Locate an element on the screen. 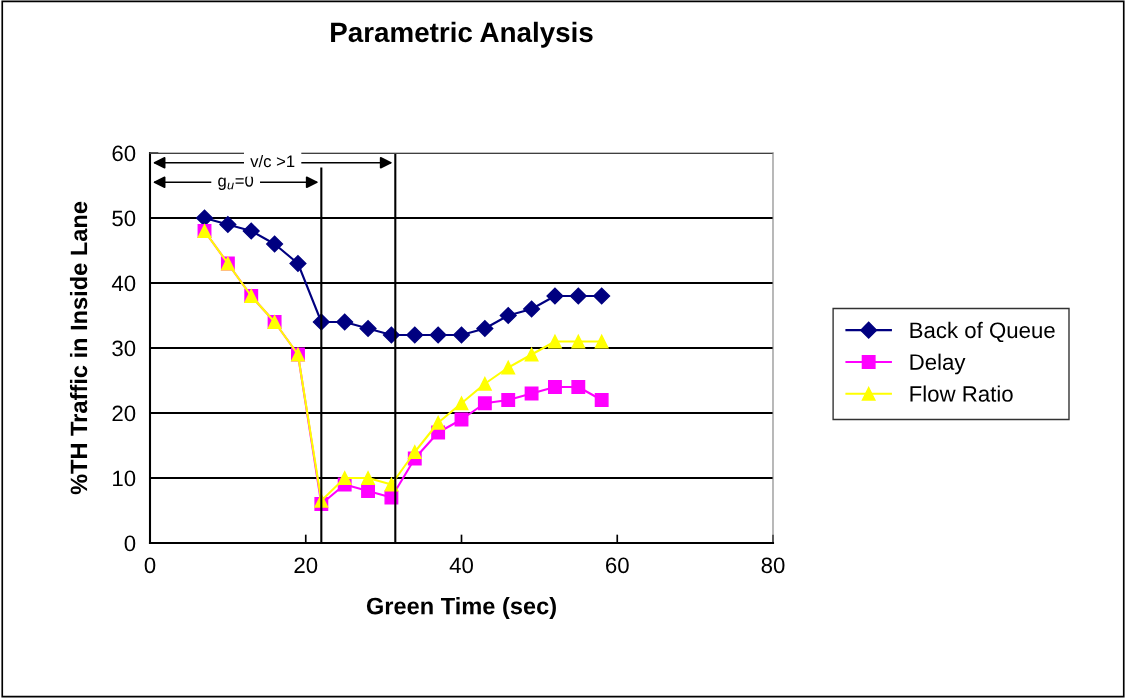 The height and width of the screenshot is (698, 1126). y-tick-label: 20 is located at coordinates (124, 413).